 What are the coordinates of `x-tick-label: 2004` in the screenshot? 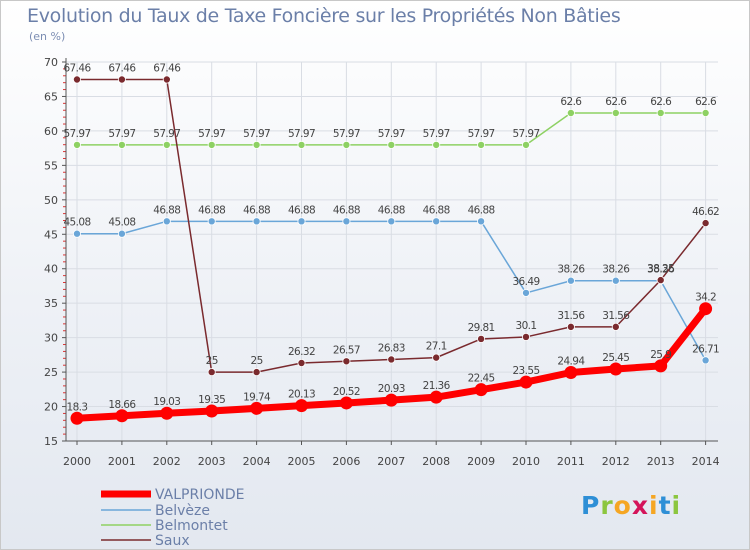 It's located at (257, 461).